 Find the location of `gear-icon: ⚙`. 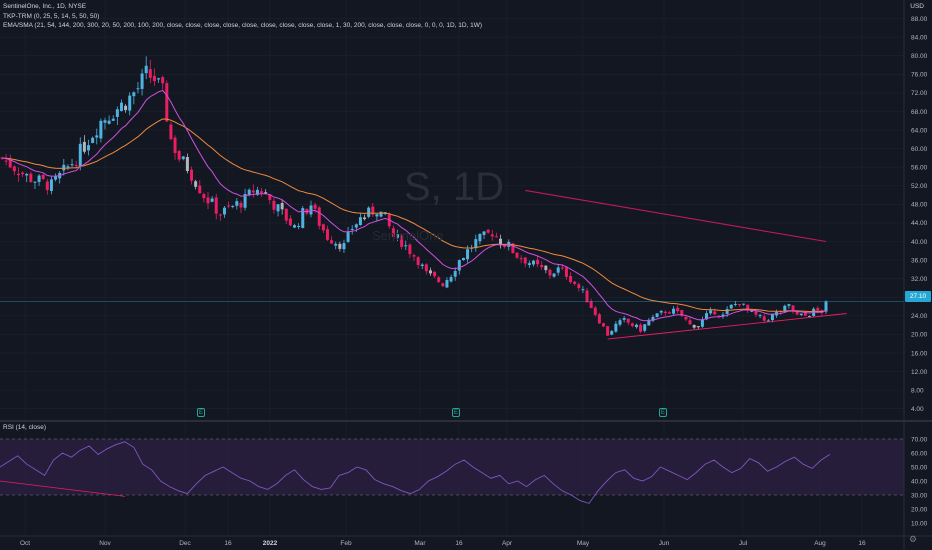

gear-icon: ⚙ is located at coordinates (913, 539).